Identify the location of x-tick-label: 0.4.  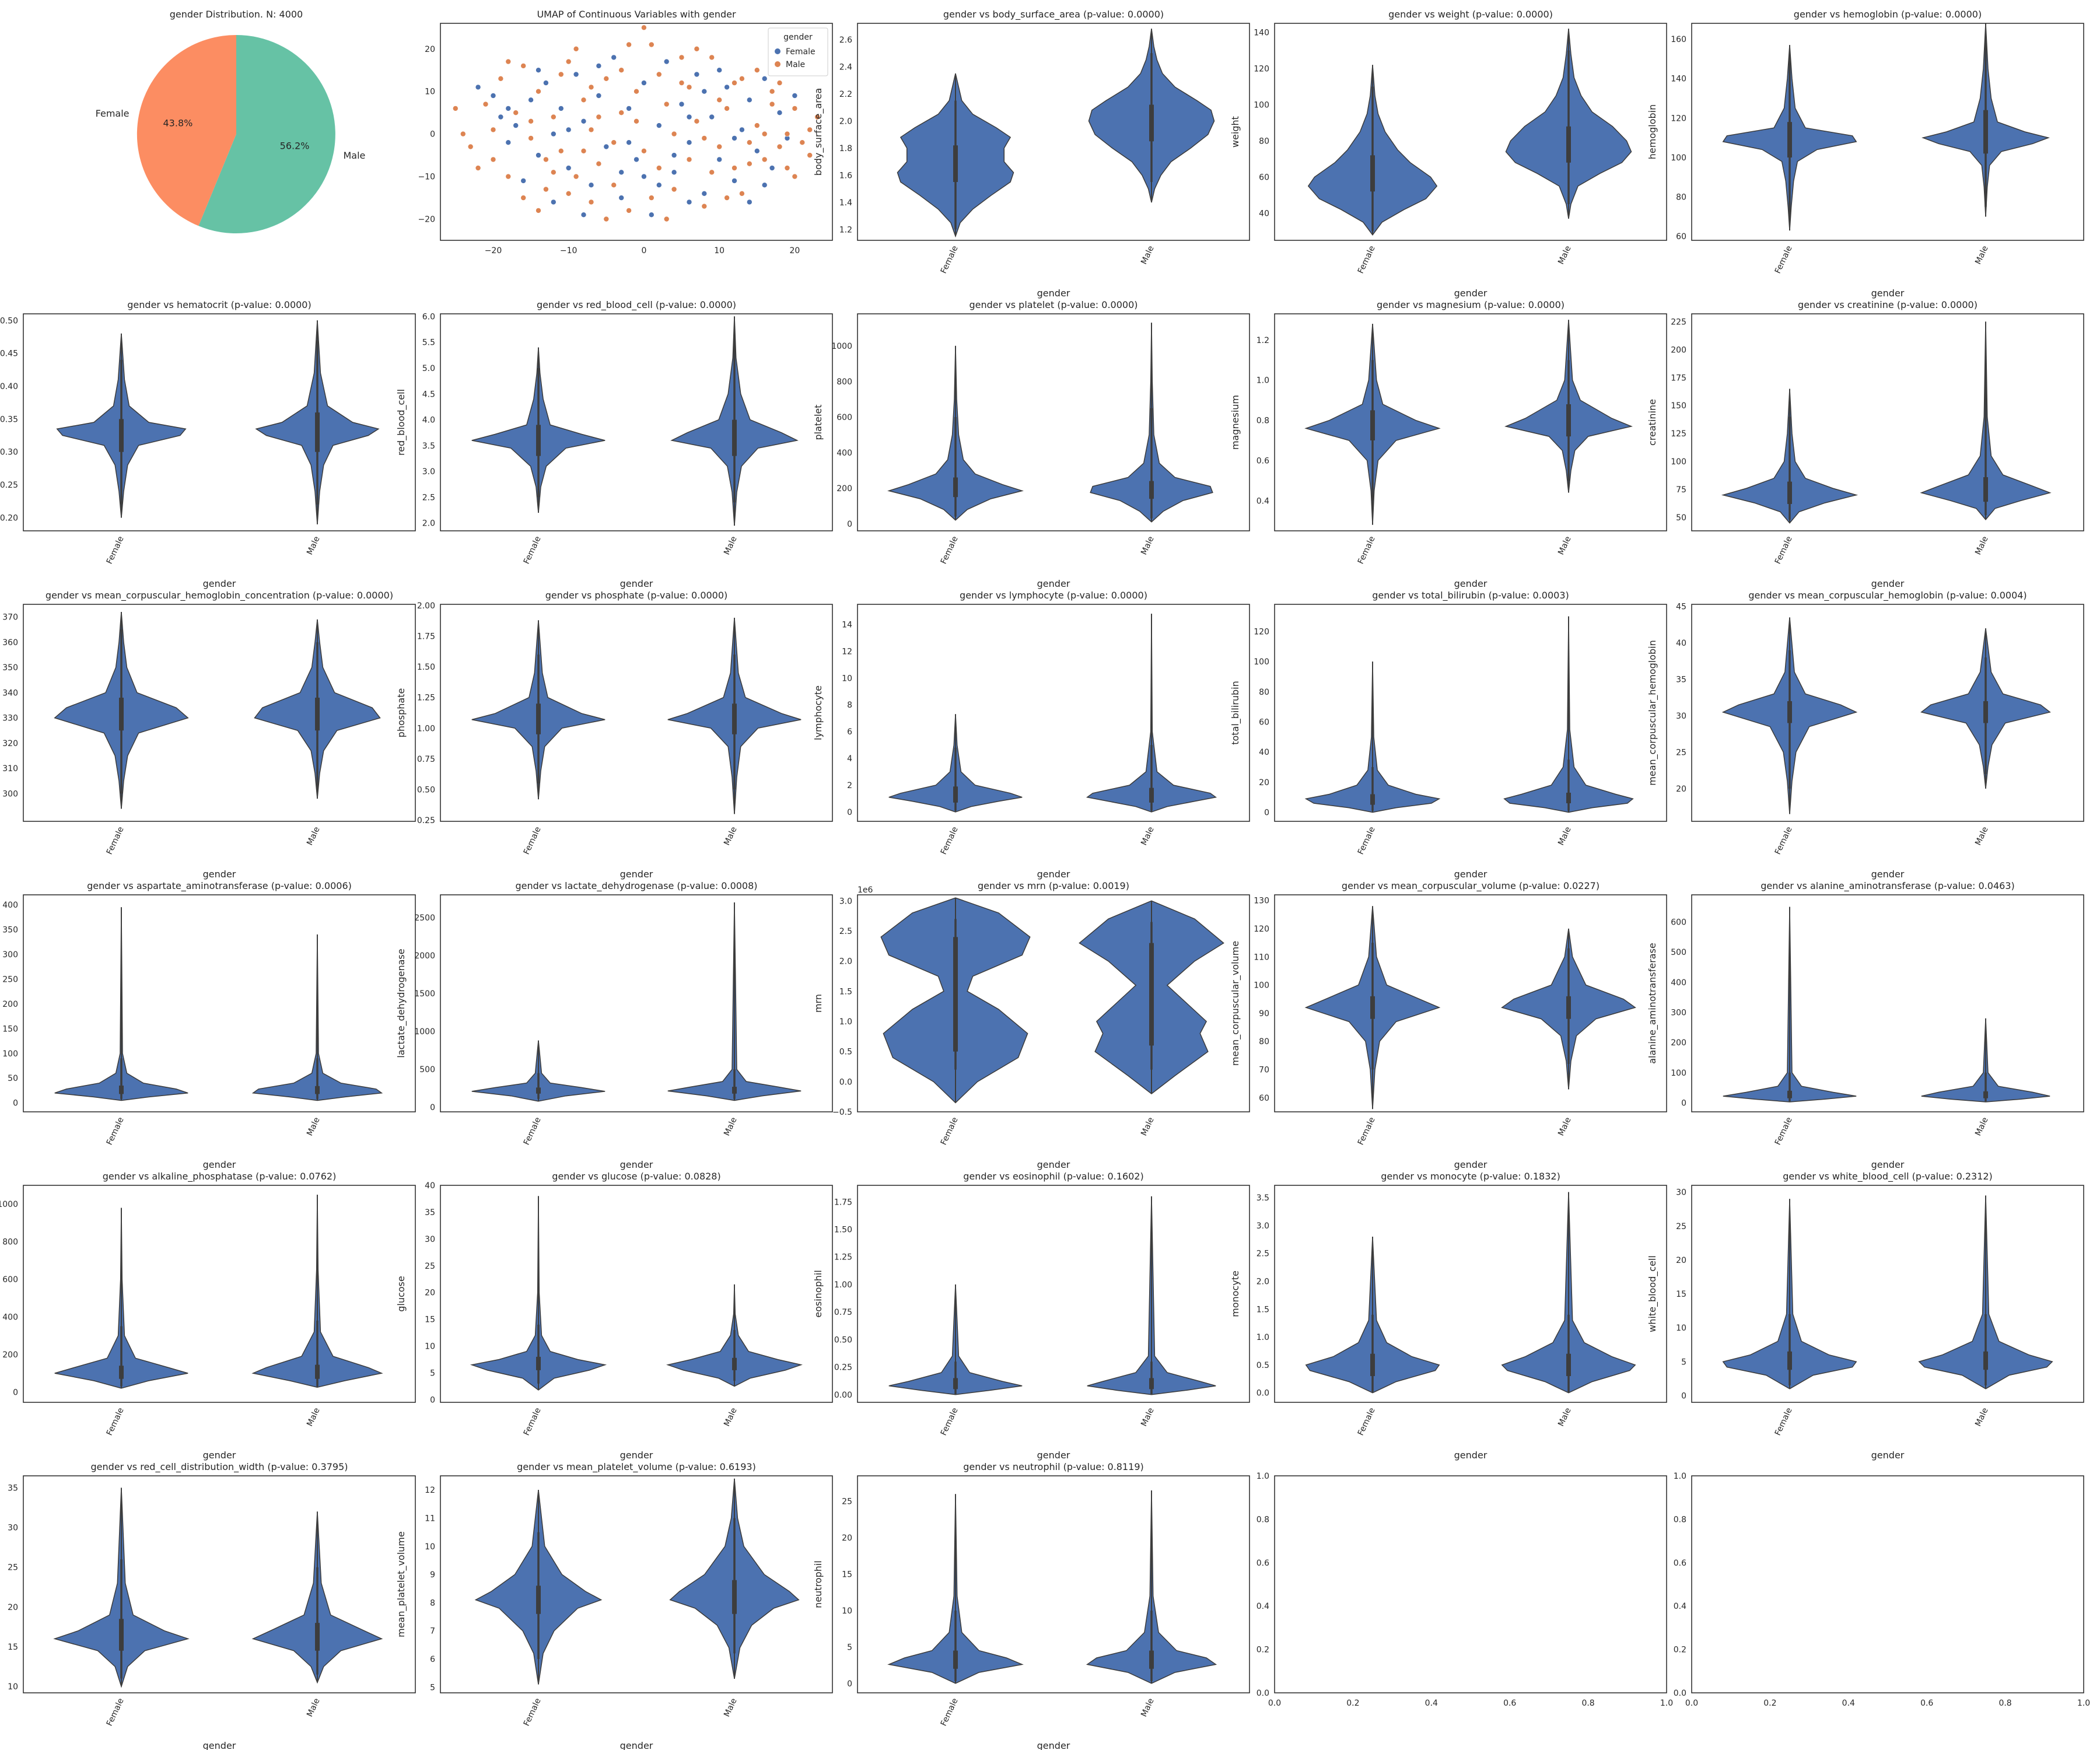
(1848, 1703).